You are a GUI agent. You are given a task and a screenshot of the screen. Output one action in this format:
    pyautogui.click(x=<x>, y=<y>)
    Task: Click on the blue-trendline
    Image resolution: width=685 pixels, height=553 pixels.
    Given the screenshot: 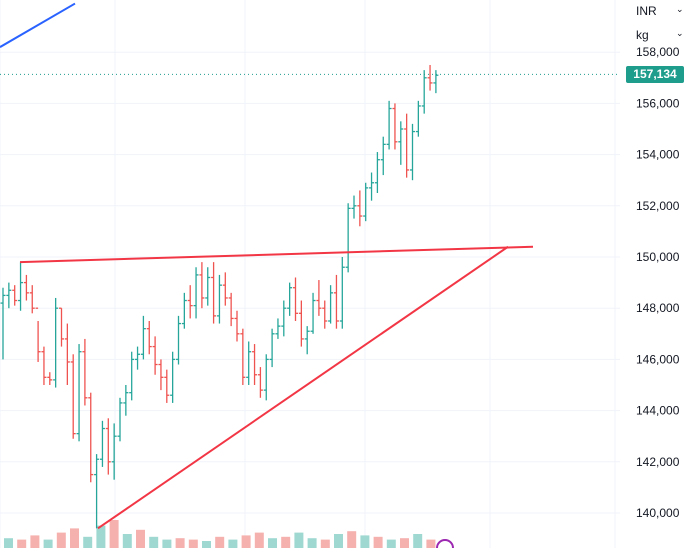 What is the action you would take?
    pyautogui.click(x=38, y=25)
    